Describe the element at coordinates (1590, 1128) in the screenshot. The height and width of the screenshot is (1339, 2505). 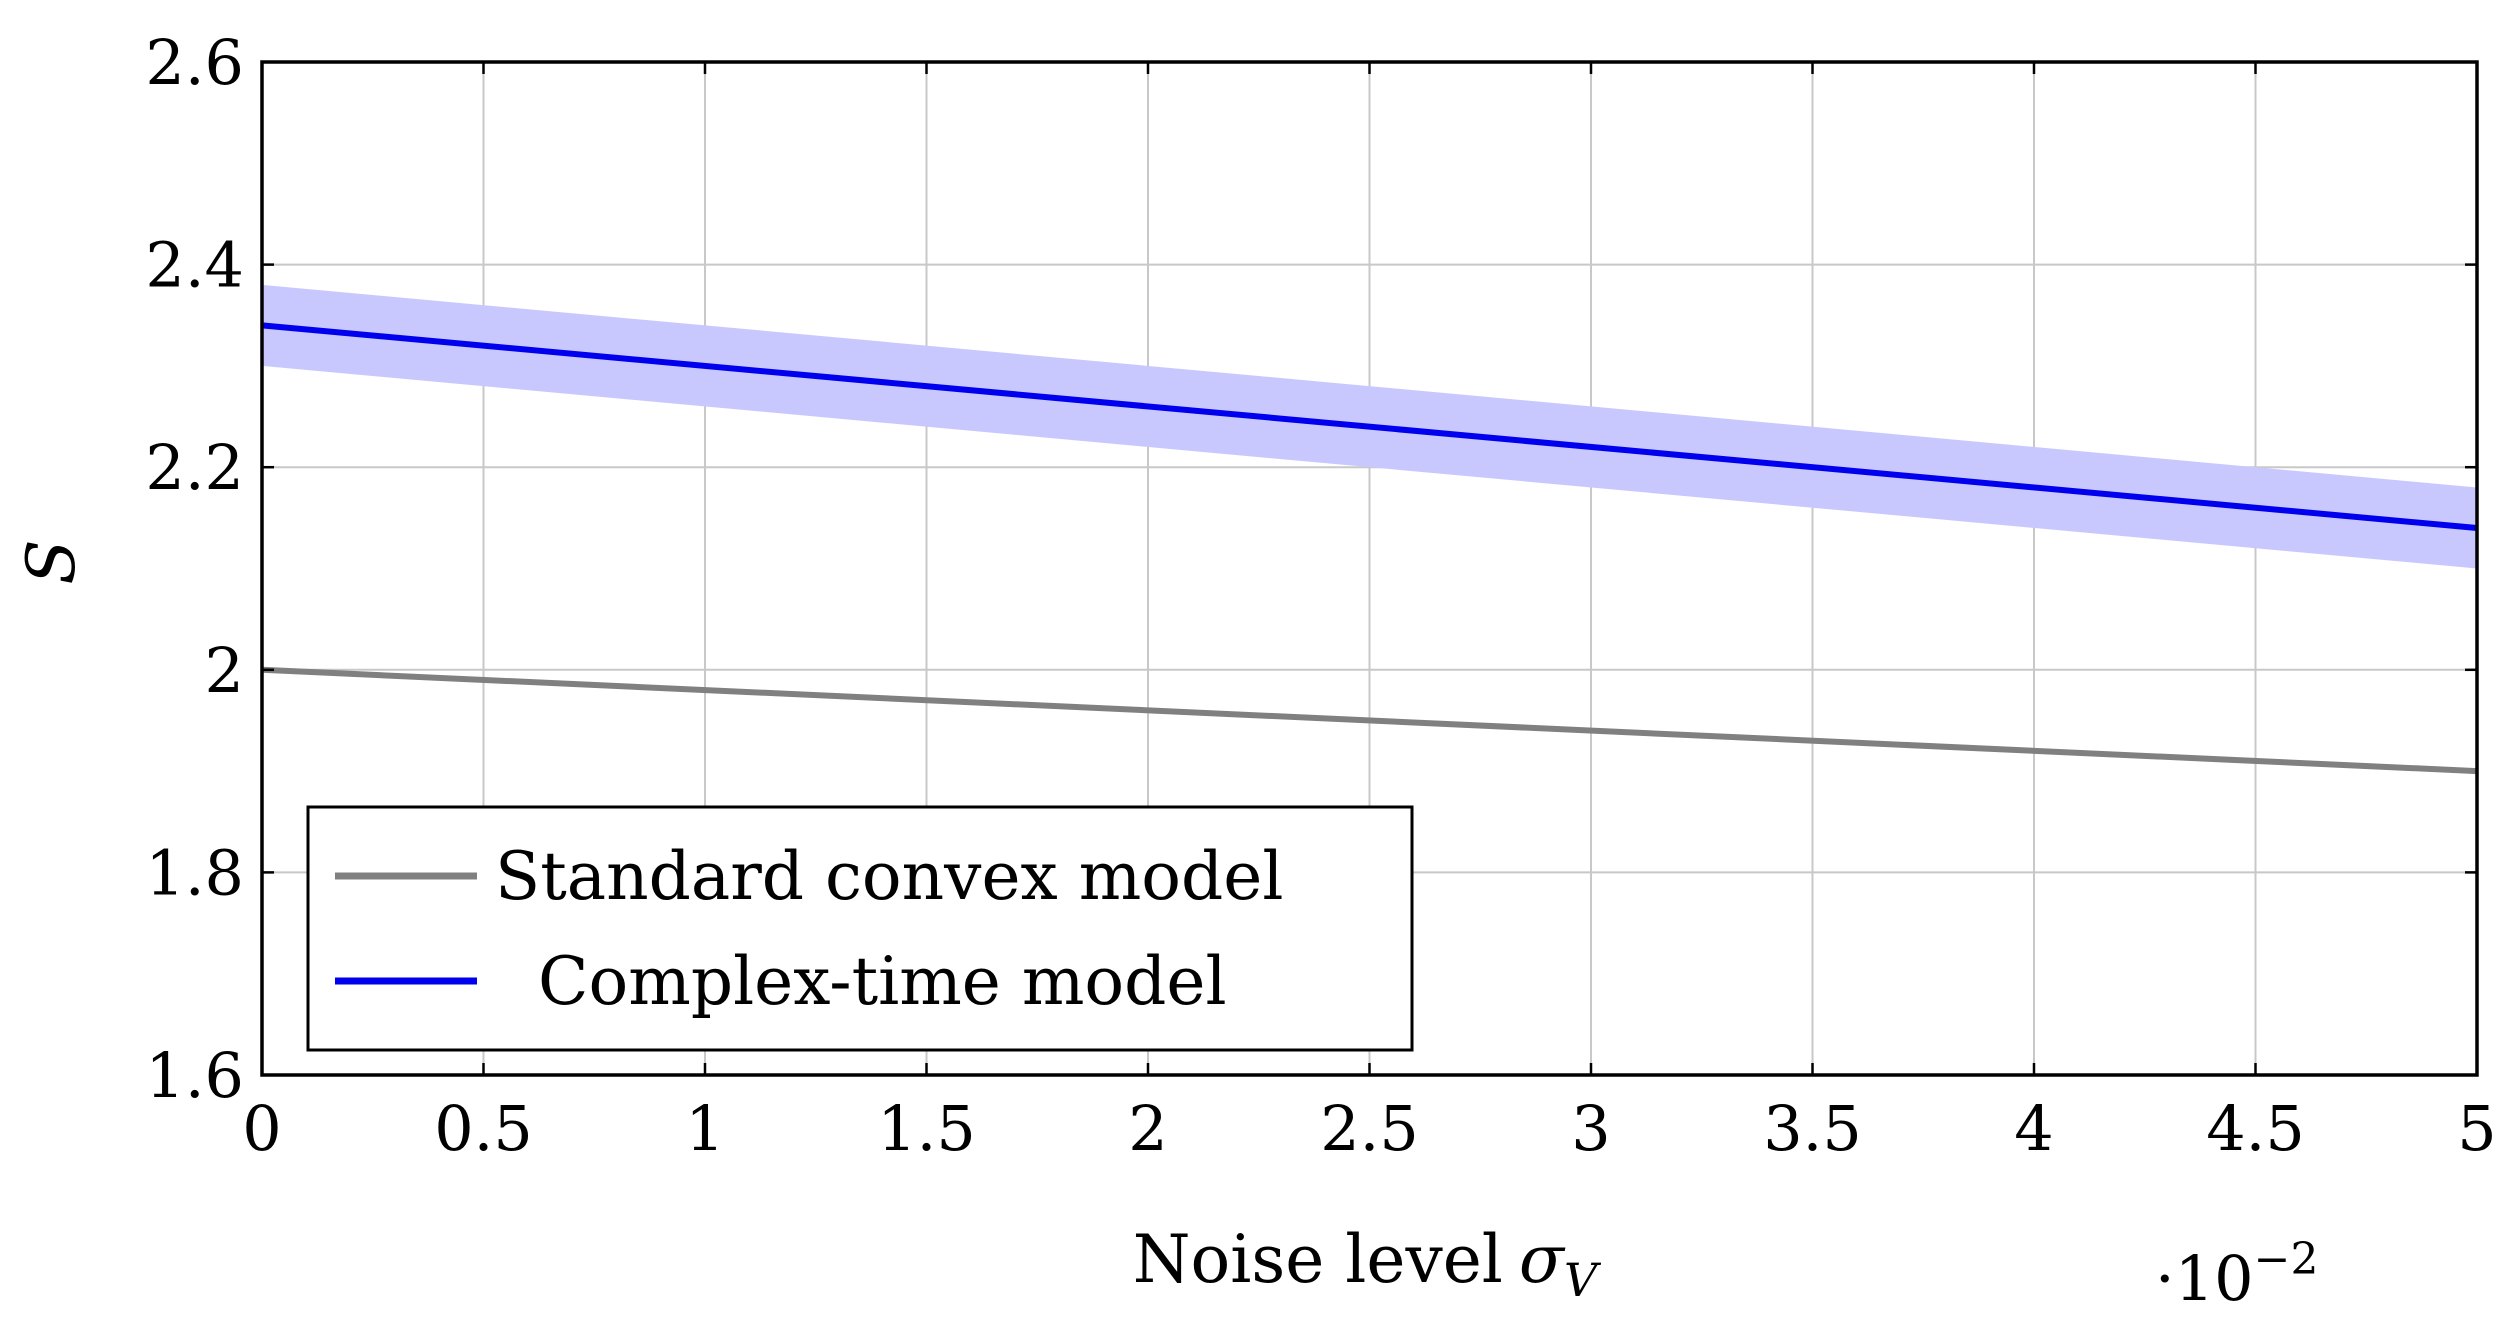
I see `x-tick-label: 3` at that location.